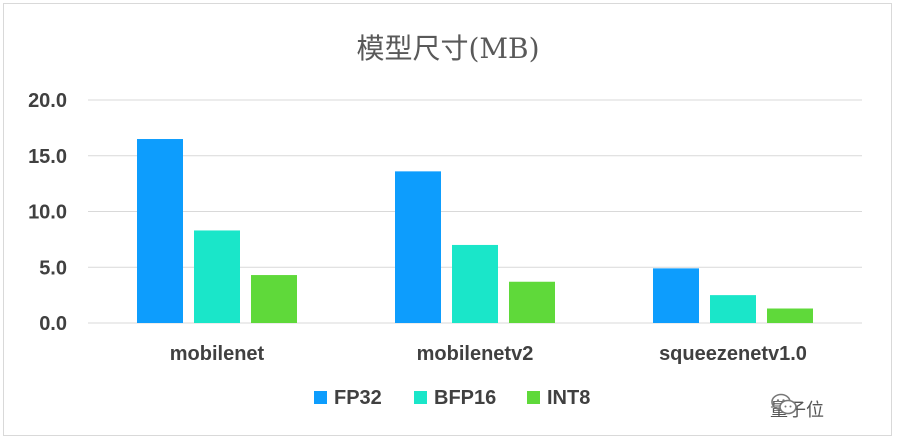 The height and width of the screenshot is (447, 901). Describe the element at coordinates (447, 48) in the screenshot. I see `chart-title: 模型尺寸(MB)` at that location.